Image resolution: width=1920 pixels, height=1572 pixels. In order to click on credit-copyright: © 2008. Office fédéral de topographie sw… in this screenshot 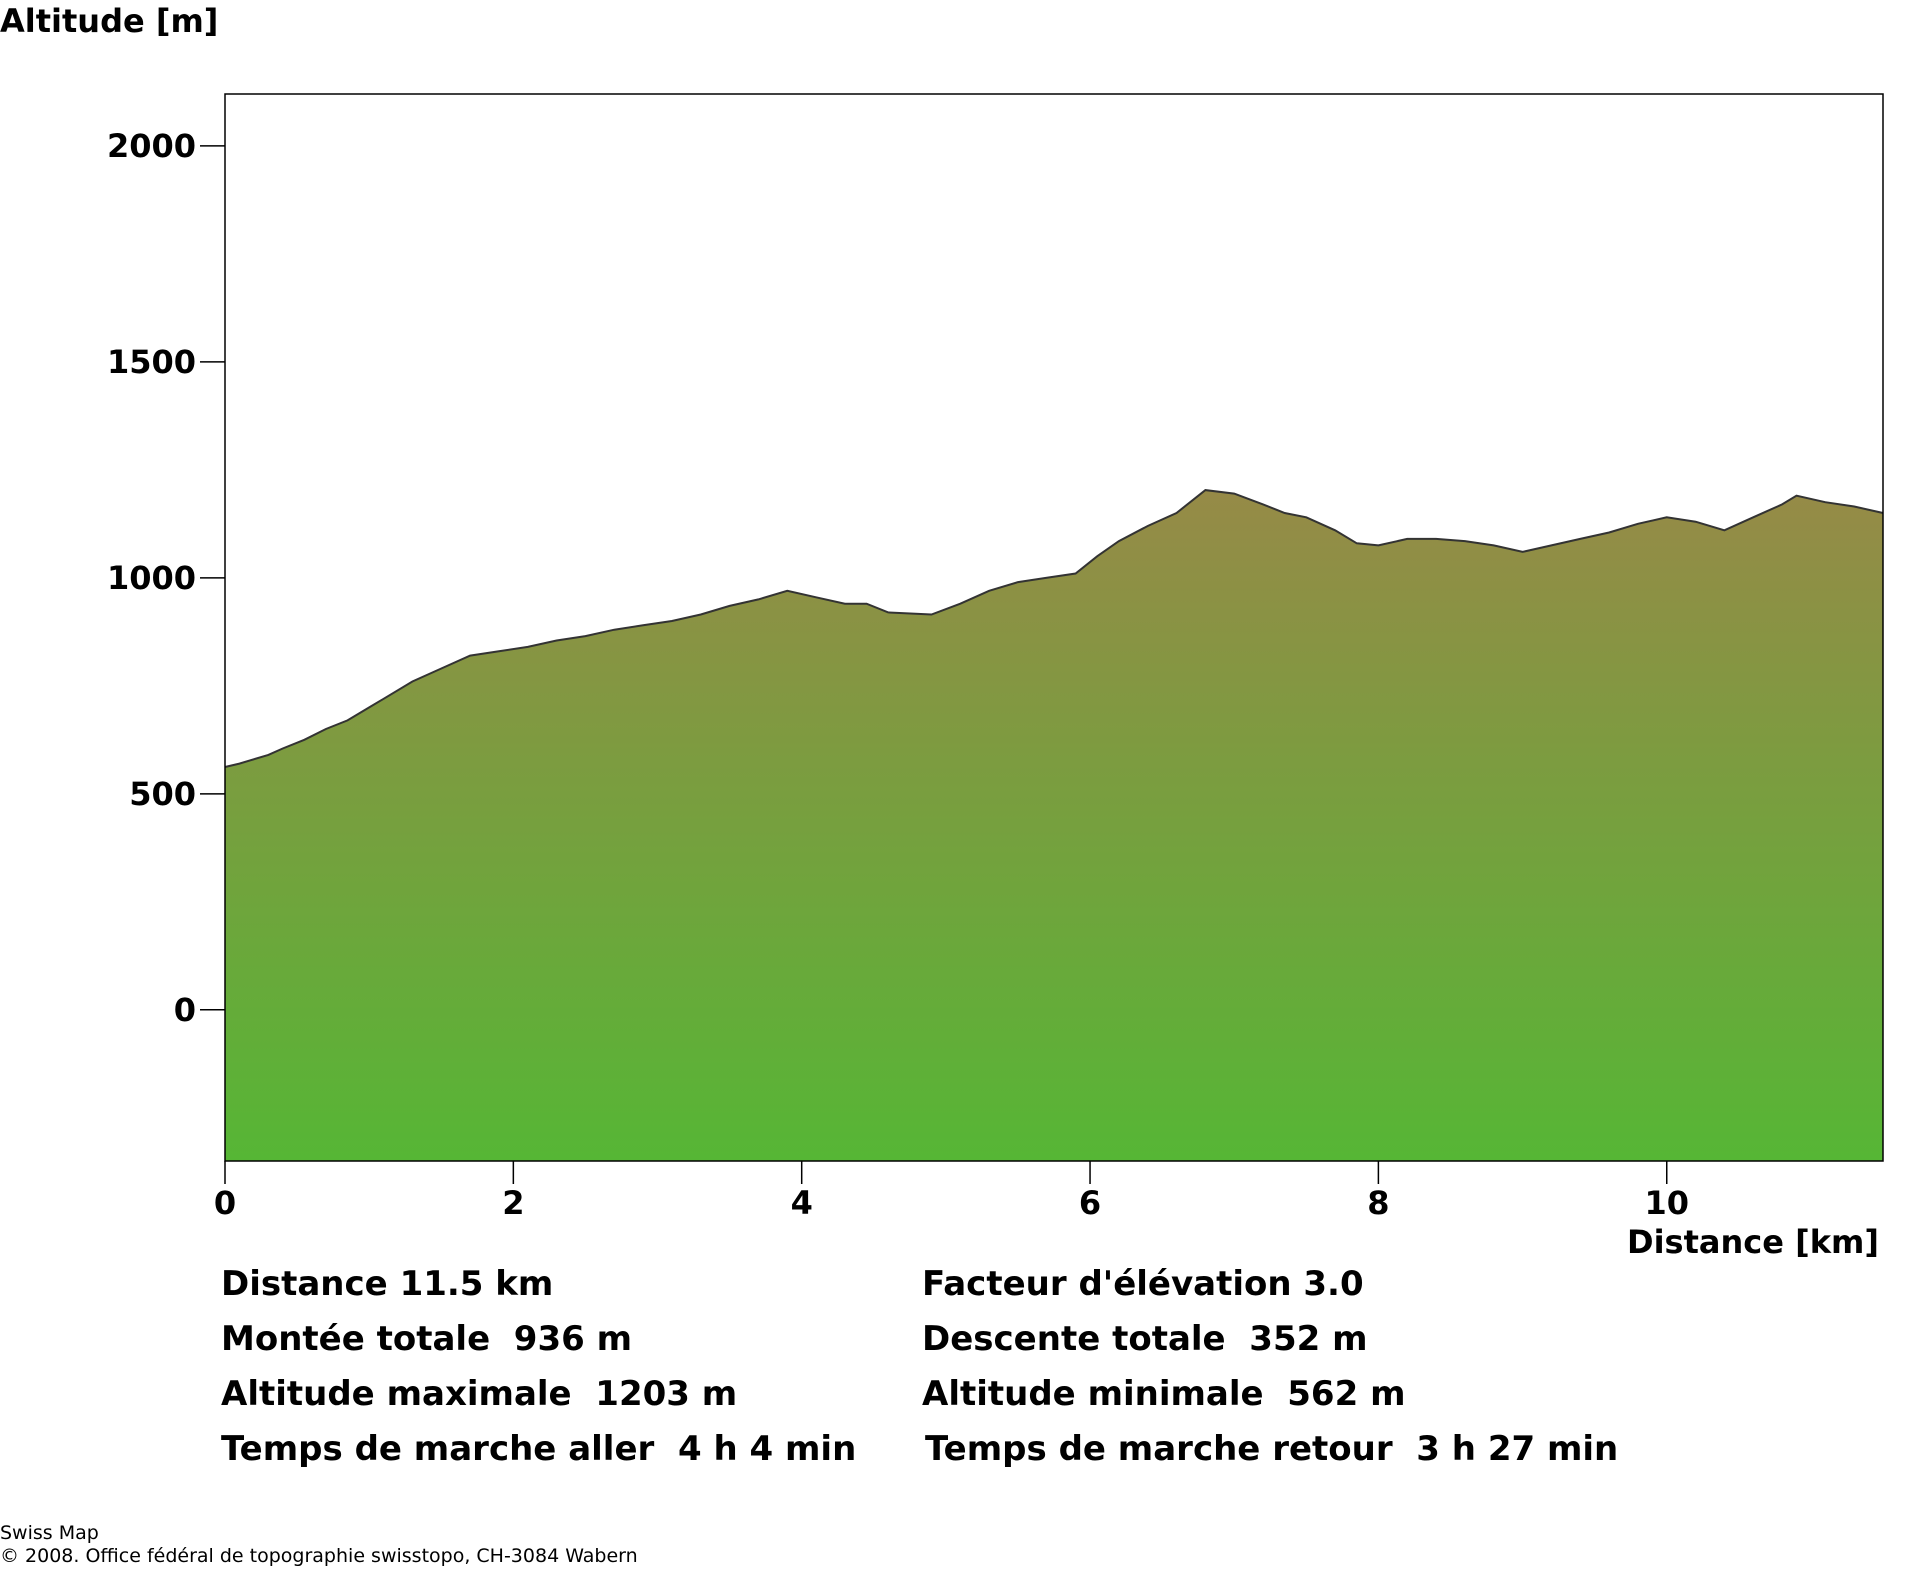, I will do `click(319, 1556)`.